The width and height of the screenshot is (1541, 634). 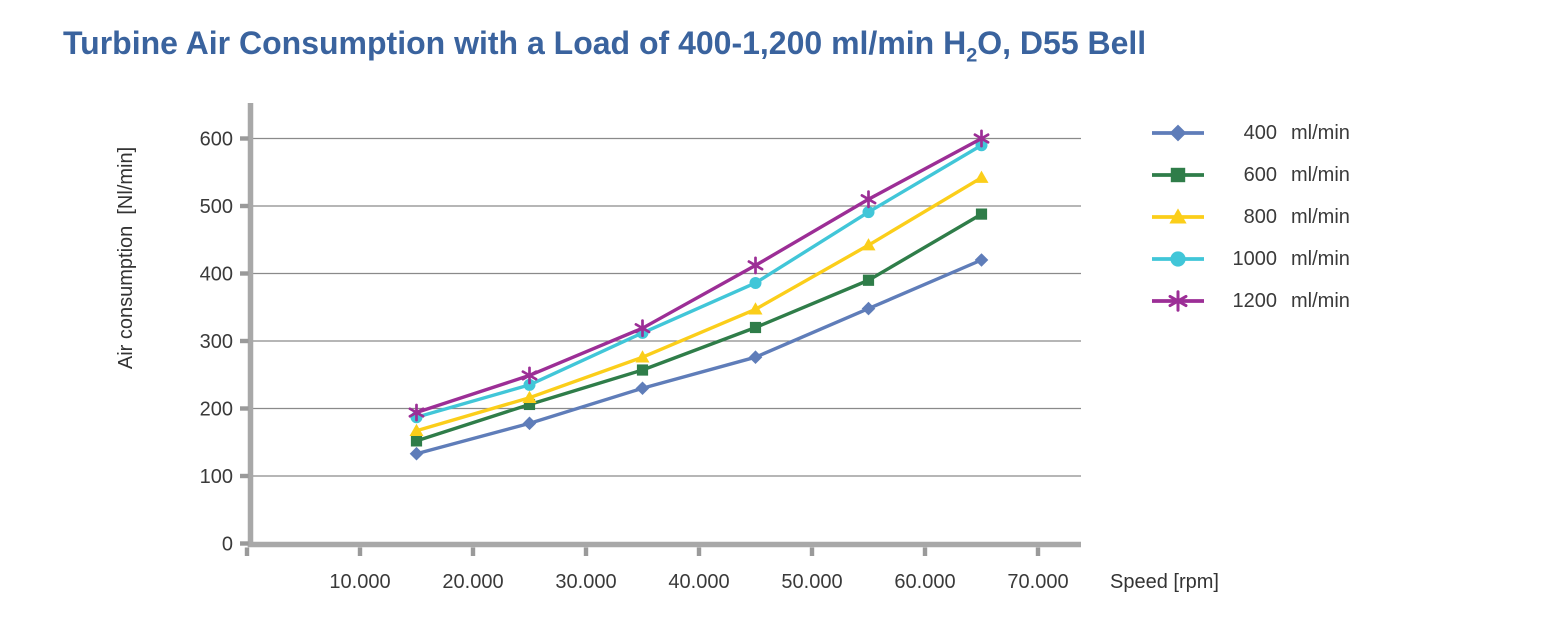 What do you see at coordinates (811, 582) in the screenshot?
I see `x-tick-label: 50.000` at bounding box center [811, 582].